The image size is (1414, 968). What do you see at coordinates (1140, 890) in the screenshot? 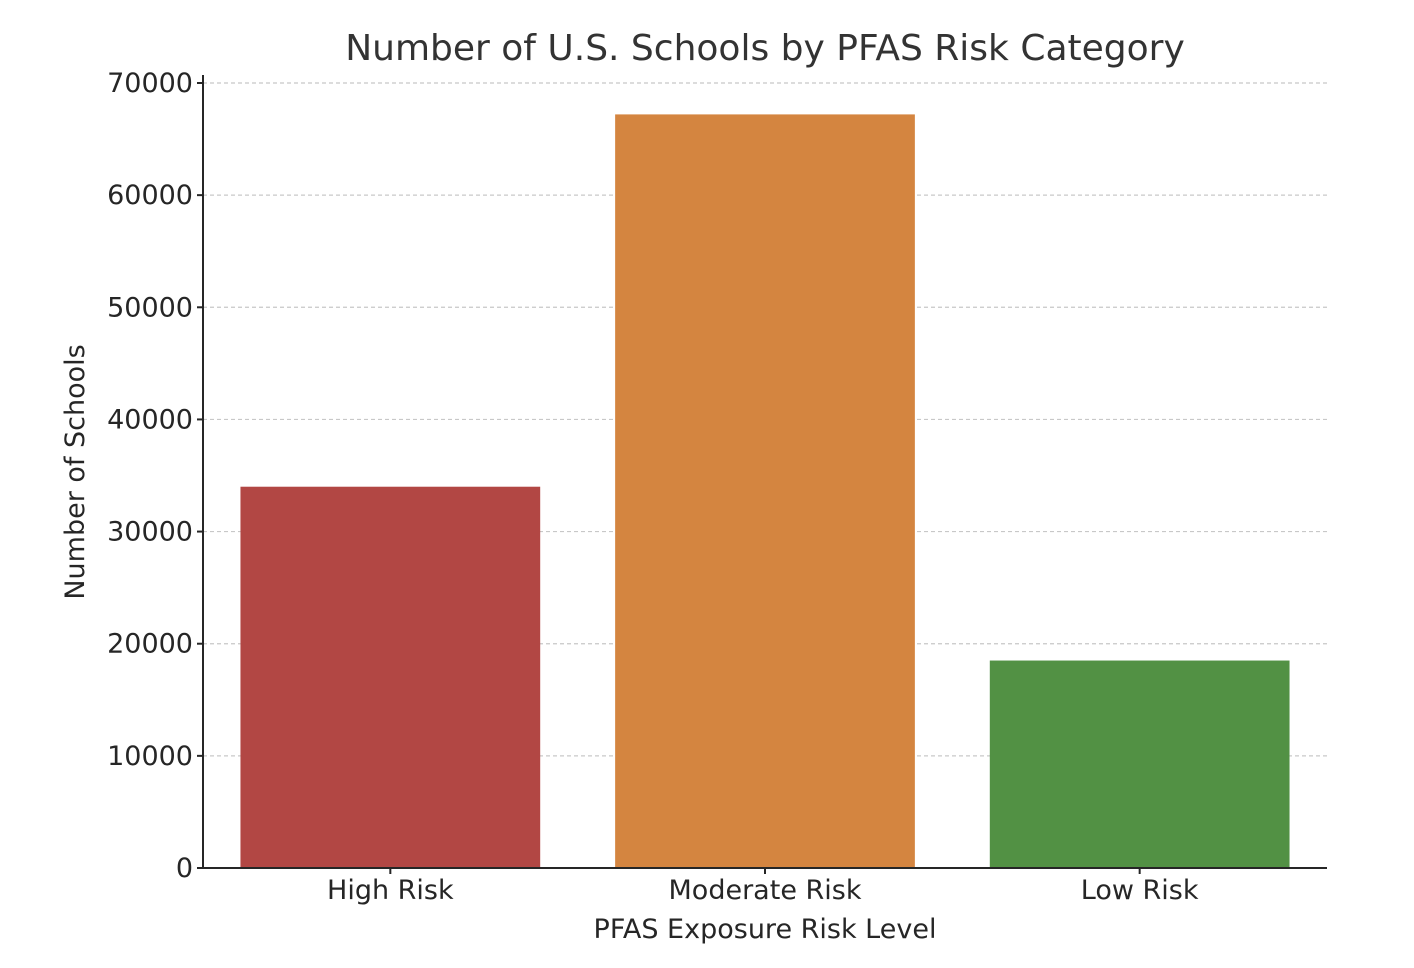
I see `x-tick-label: Low Risk` at bounding box center [1140, 890].